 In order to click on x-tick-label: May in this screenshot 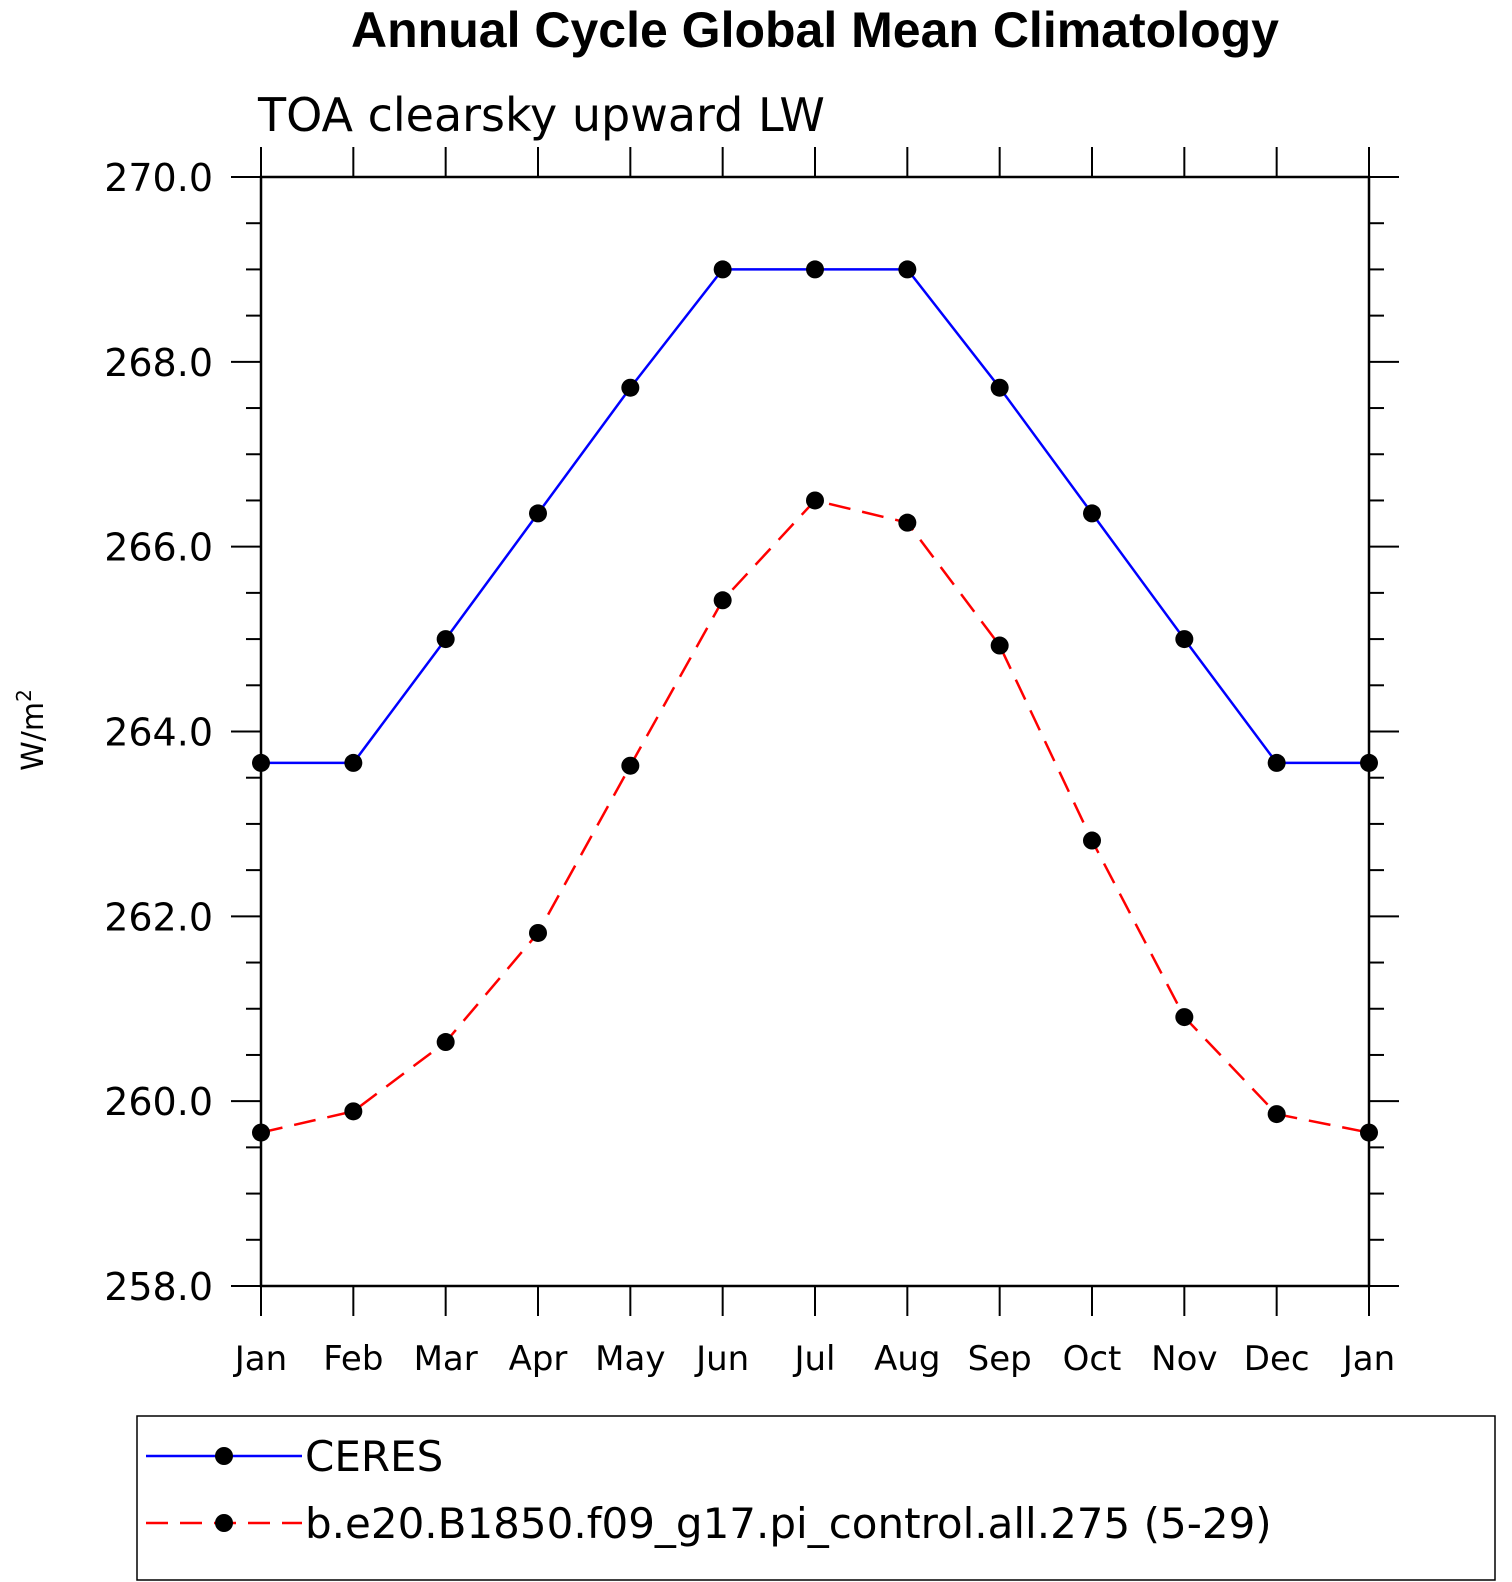, I will do `click(630, 1359)`.